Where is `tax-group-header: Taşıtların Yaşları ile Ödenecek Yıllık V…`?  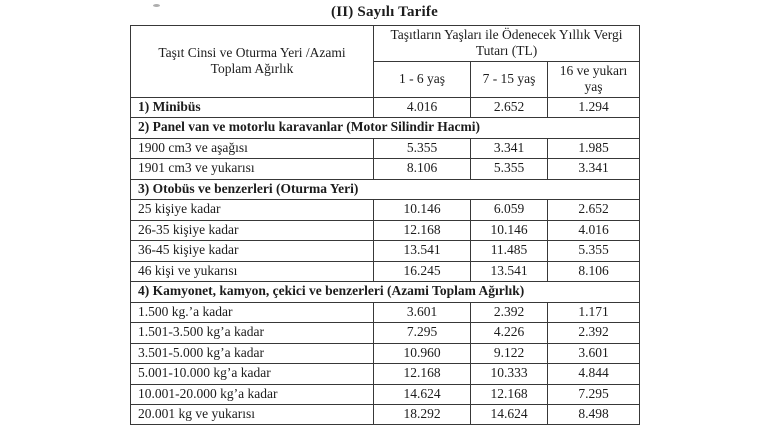 tax-group-header: Taşıtların Yaşları ile Ödenecek Yıllık V… is located at coordinates (506, 43).